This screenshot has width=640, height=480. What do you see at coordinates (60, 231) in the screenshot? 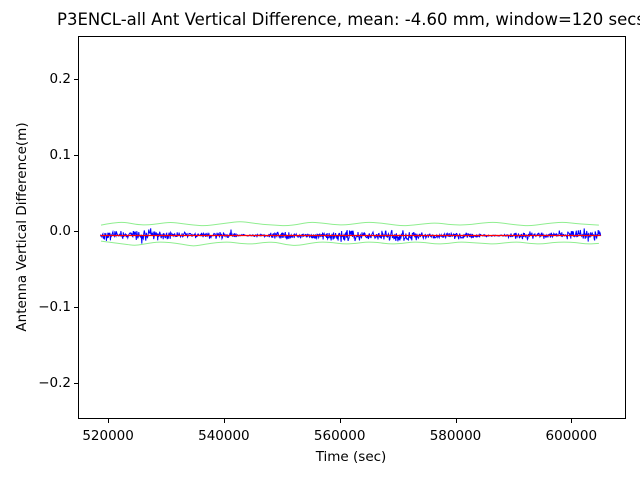
I see `y-tick-label: 0.0` at bounding box center [60, 231].